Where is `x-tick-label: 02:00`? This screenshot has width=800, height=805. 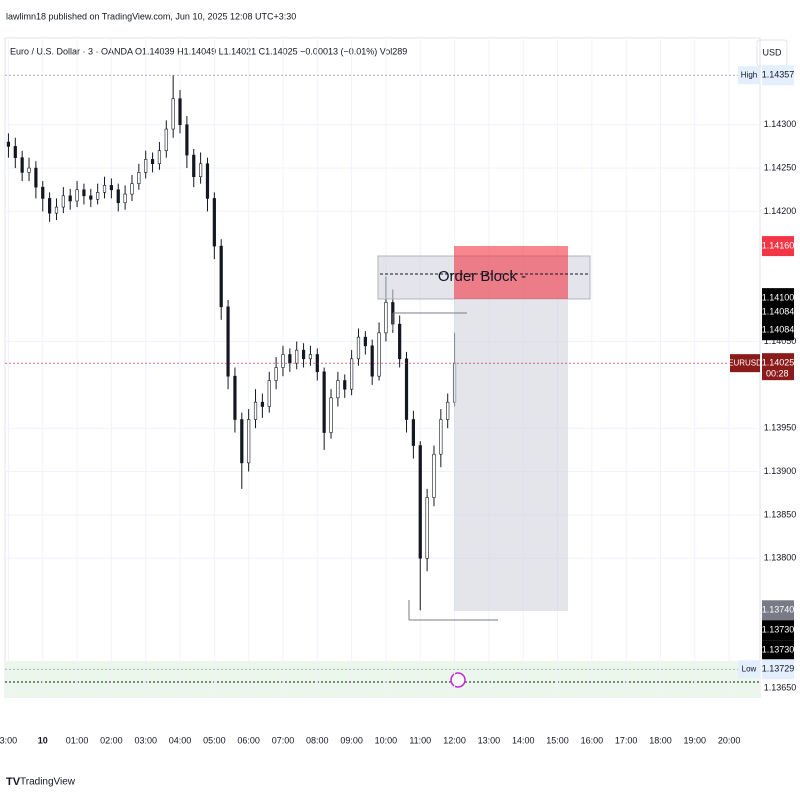 x-tick-label: 02:00 is located at coordinates (111, 740).